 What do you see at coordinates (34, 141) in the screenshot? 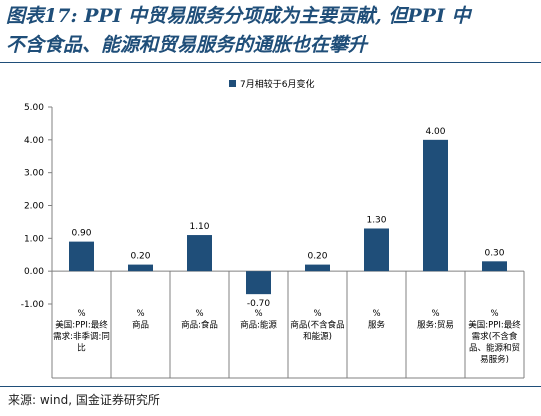
I see `y-tick-label: 4.00` at bounding box center [34, 141].